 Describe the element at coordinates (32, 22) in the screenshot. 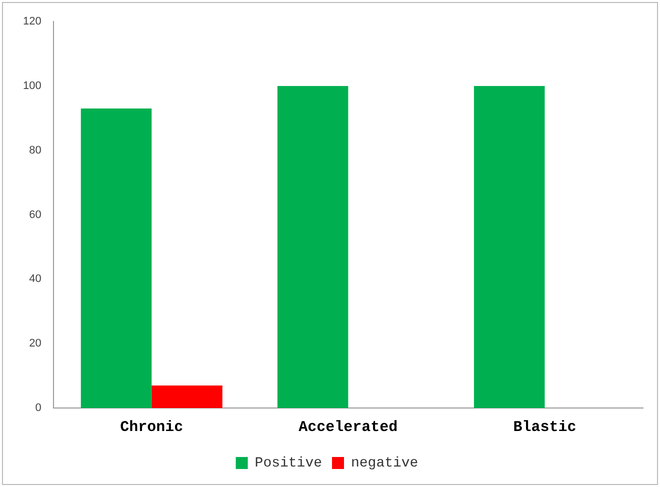

I see `y-tick-label: 120` at that location.